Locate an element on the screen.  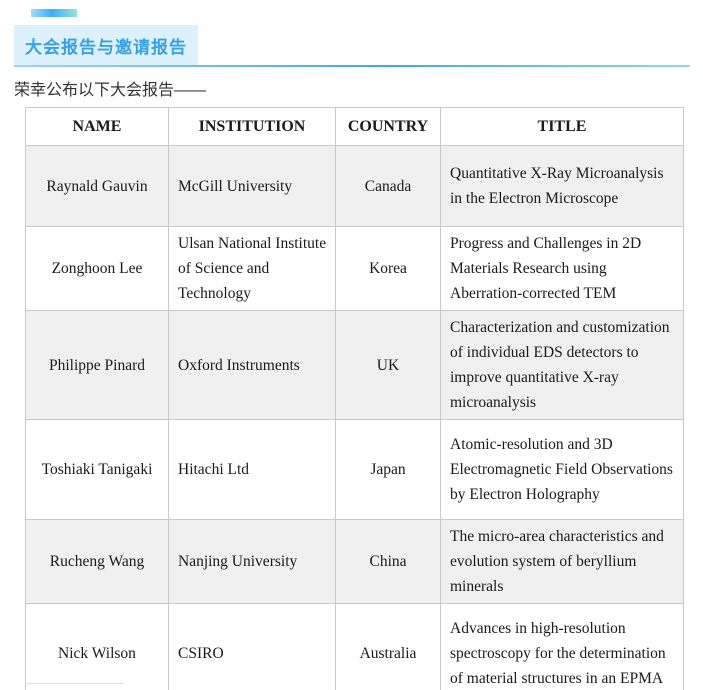
cell-institution: Hitachi Ltd is located at coordinates (252, 469).